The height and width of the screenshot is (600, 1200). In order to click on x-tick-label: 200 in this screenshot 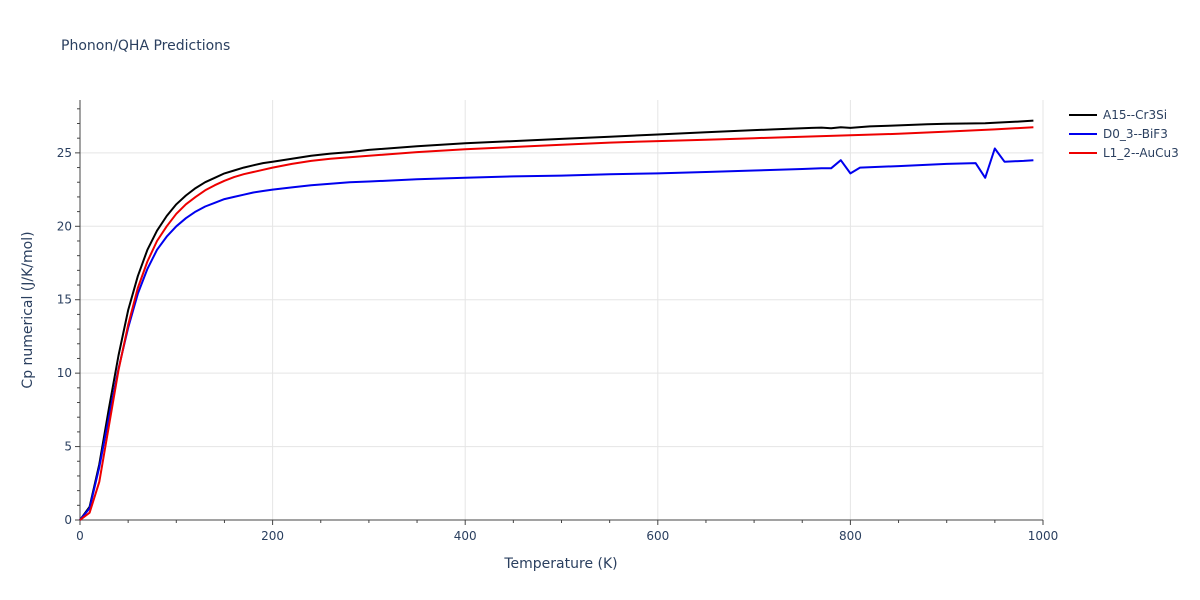, I will do `click(272, 536)`.